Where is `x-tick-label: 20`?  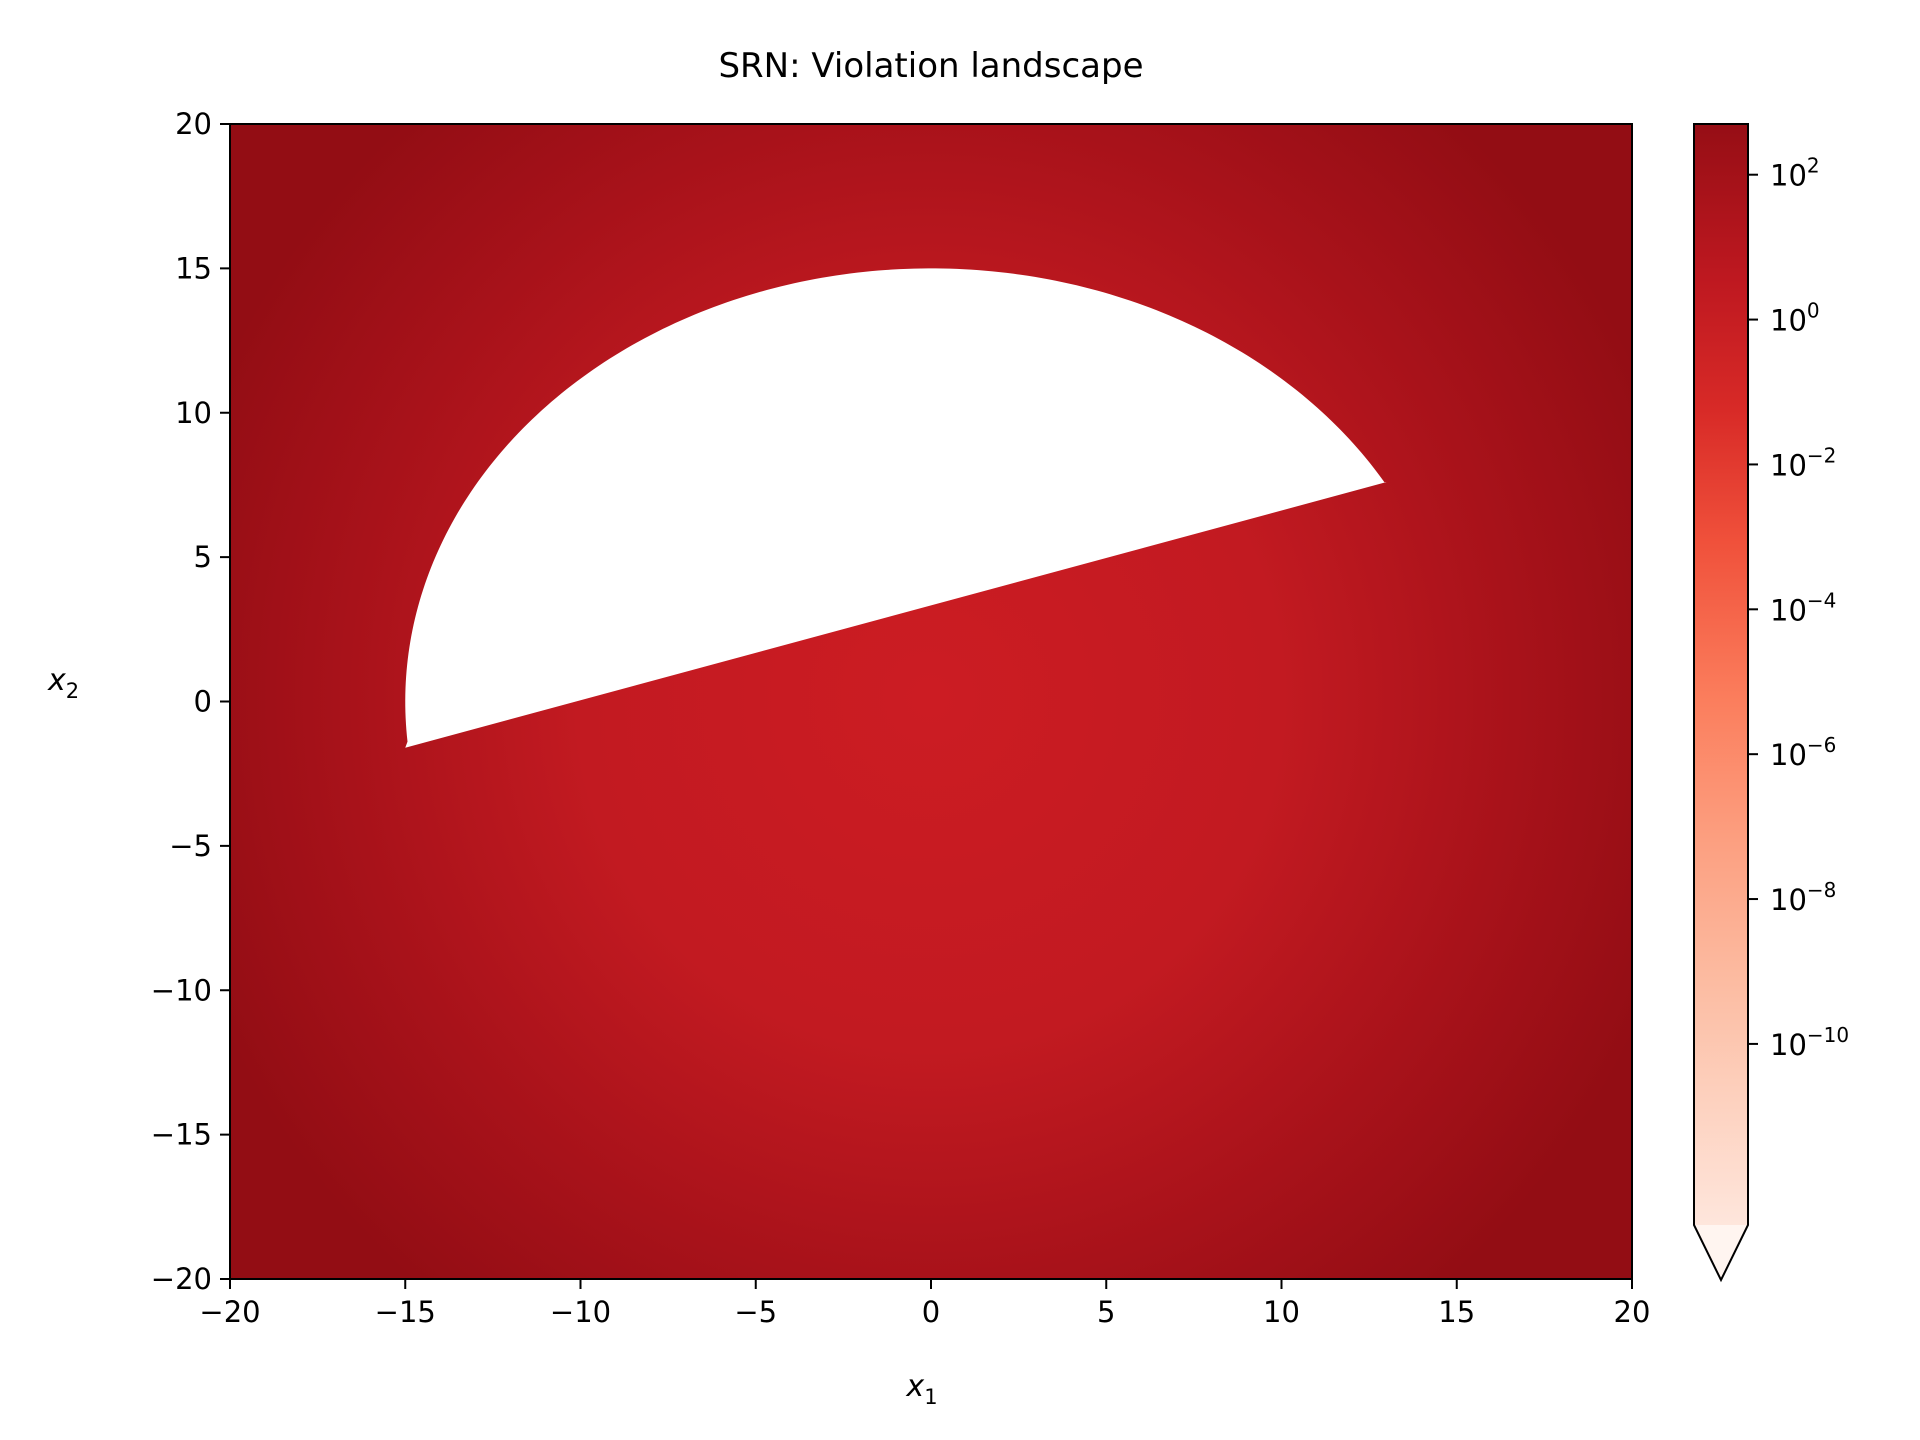
x-tick-label: 20 is located at coordinates (1632, 1312).